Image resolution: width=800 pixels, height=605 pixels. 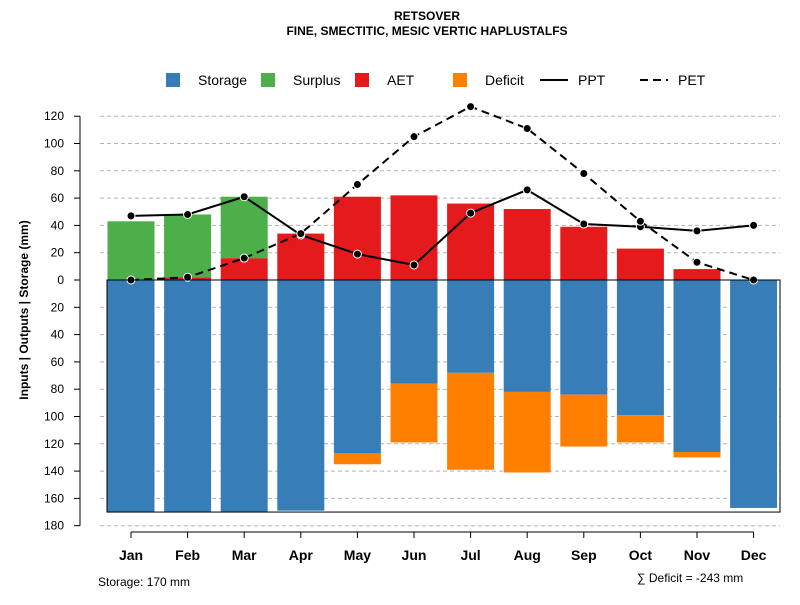 I want to click on legend-swatch-deficit, so click(x=460, y=80).